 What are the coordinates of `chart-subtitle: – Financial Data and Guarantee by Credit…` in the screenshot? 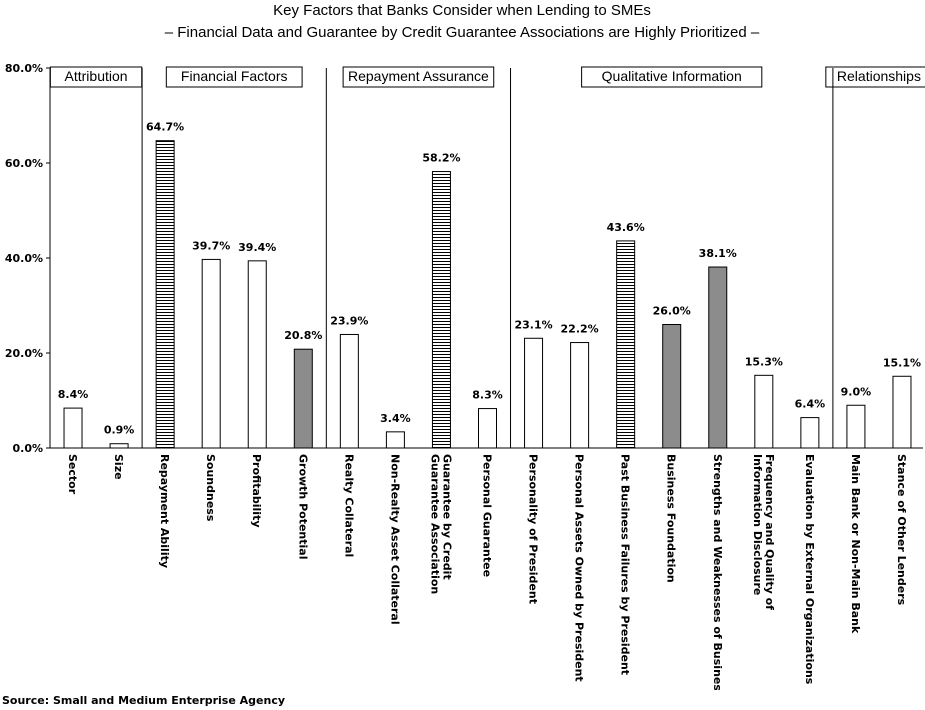 It's located at (462, 32).